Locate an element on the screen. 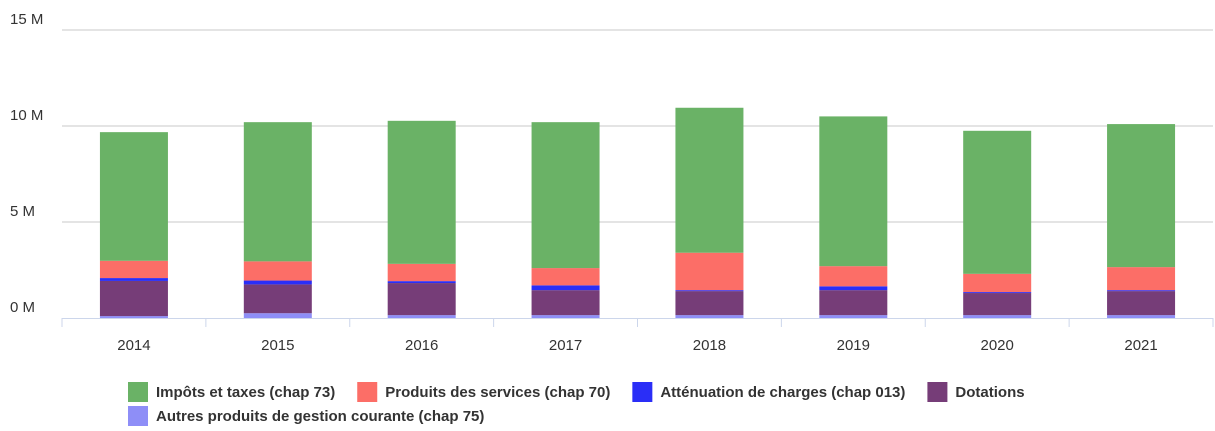 The image size is (1215, 431). y-tick-label: 10 M is located at coordinates (26, 115).